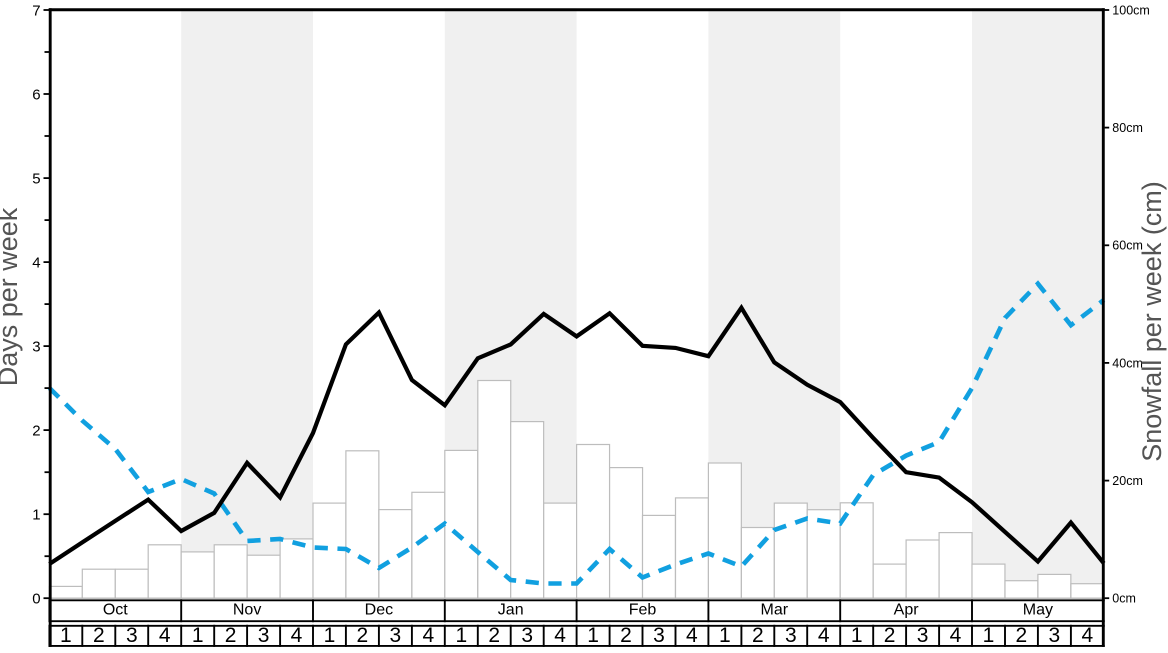  What do you see at coordinates (775, 609) in the screenshot?
I see `svg-text: Mar` at bounding box center [775, 609].